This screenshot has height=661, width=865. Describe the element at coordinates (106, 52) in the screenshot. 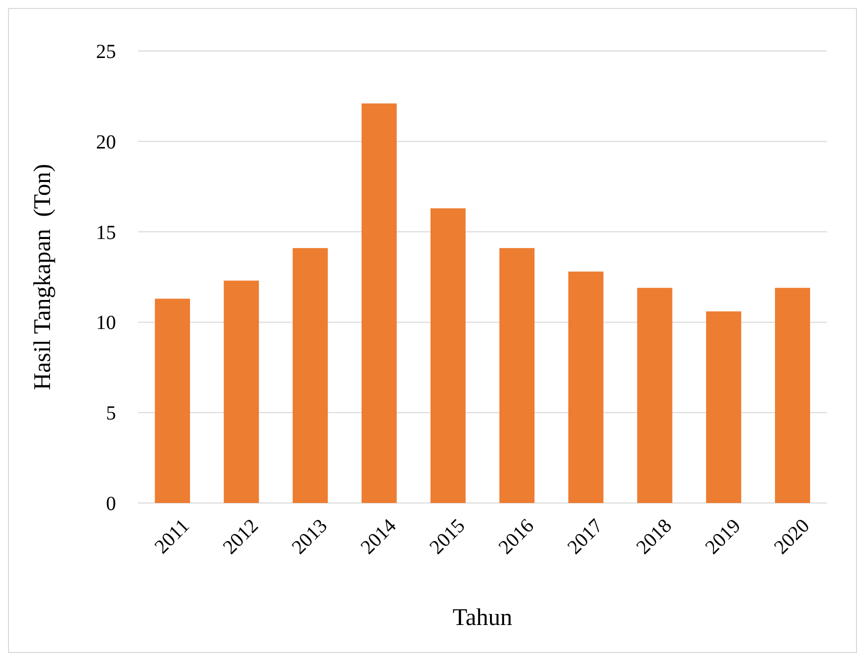

I see `y-tick-label: 25` at that location.